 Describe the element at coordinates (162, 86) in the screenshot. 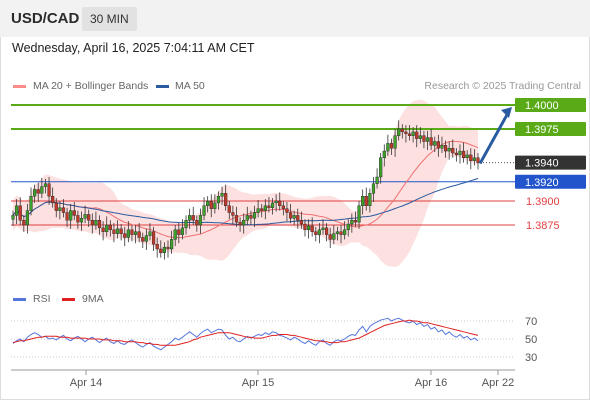

I see `ma50-legend-swatch` at that location.